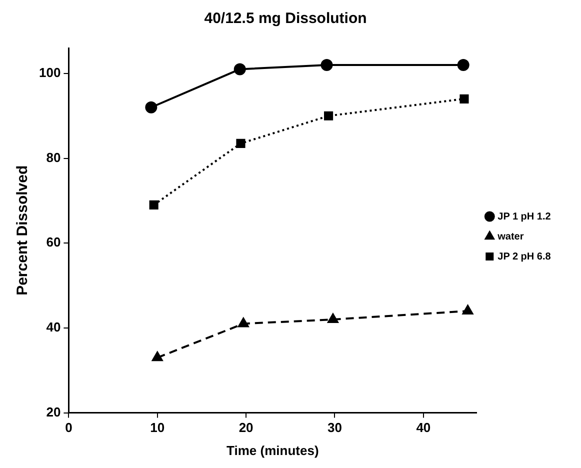  What do you see at coordinates (246, 428) in the screenshot?
I see `x-tick-label: 20` at bounding box center [246, 428].